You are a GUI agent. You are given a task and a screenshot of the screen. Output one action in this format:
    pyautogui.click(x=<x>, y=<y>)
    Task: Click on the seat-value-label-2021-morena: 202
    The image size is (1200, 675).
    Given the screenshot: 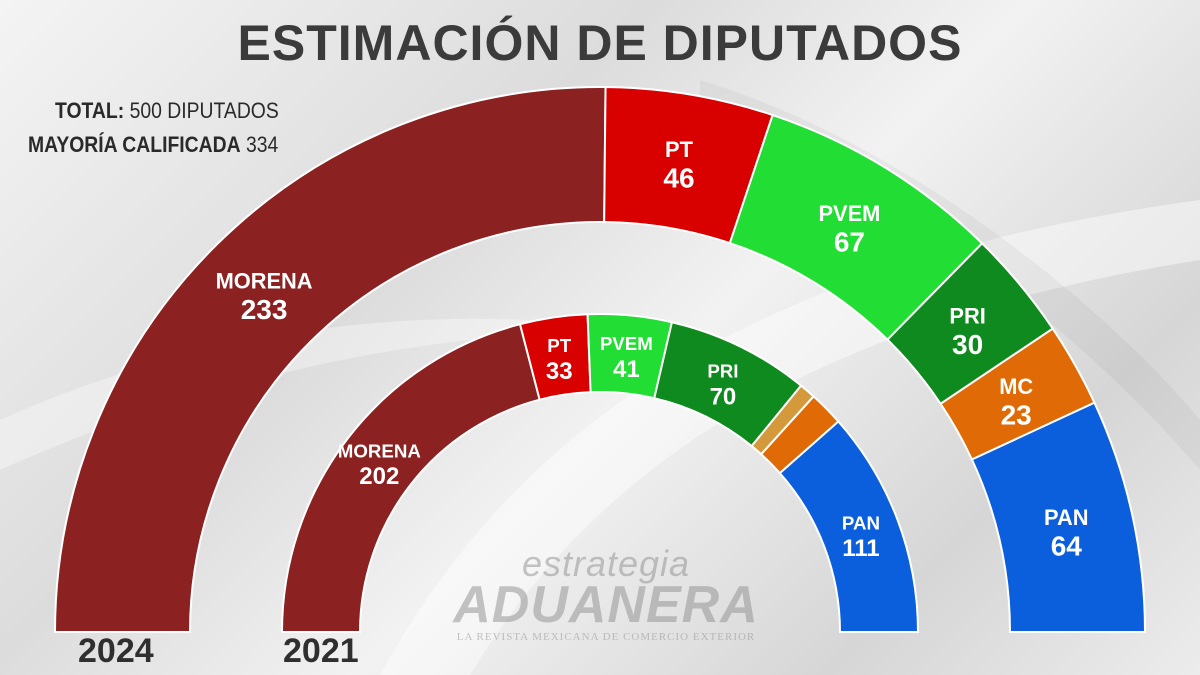 What is the action you would take?
    pyautogui.click(x=379, y=476)
    